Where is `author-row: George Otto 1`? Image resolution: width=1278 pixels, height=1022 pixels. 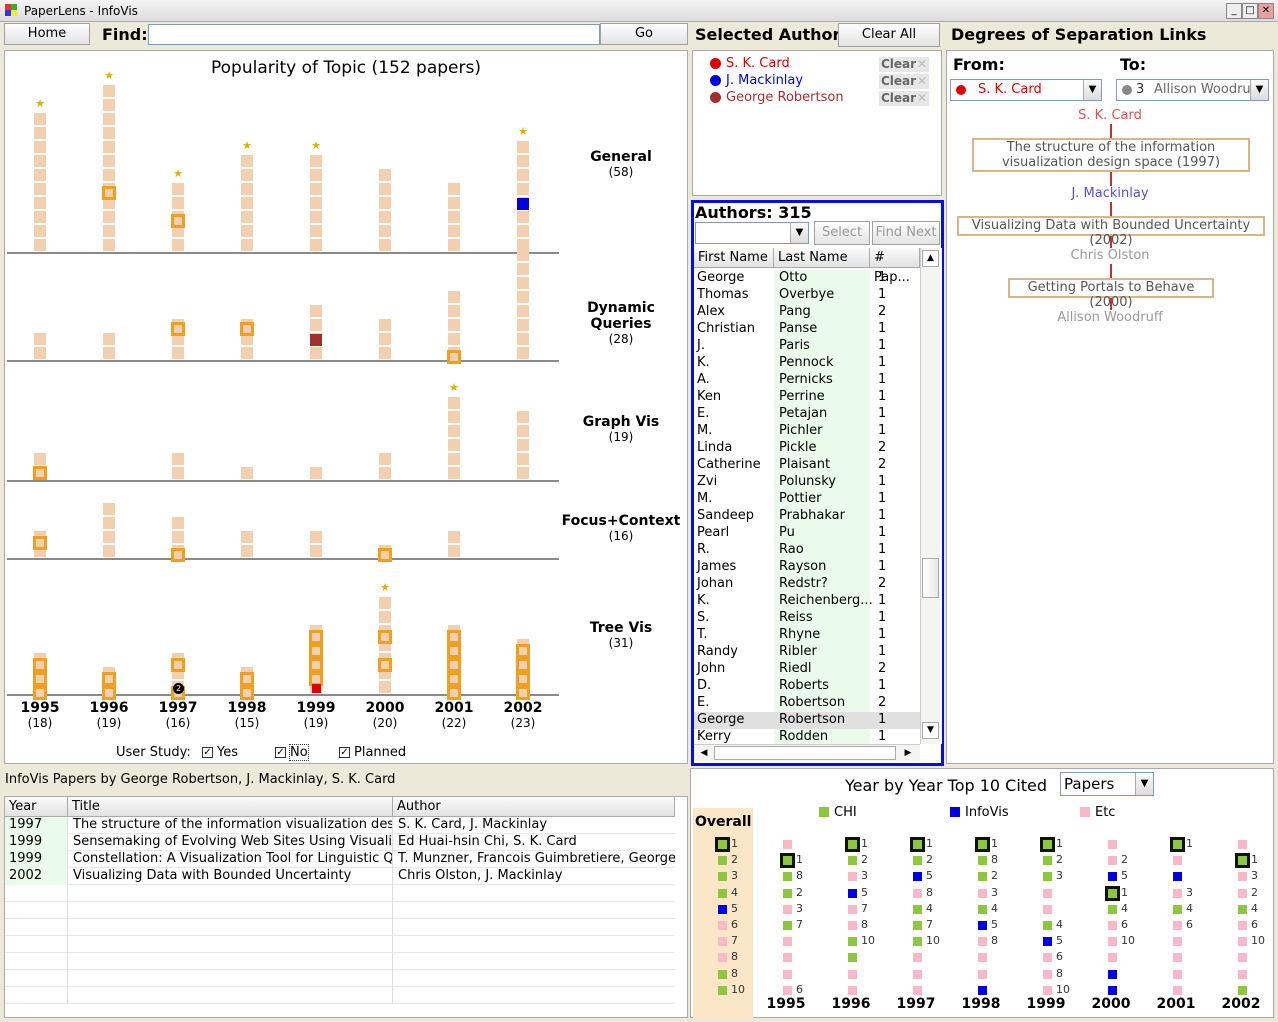 author-row: George Otto 1 is located at coordinates (807, 278).